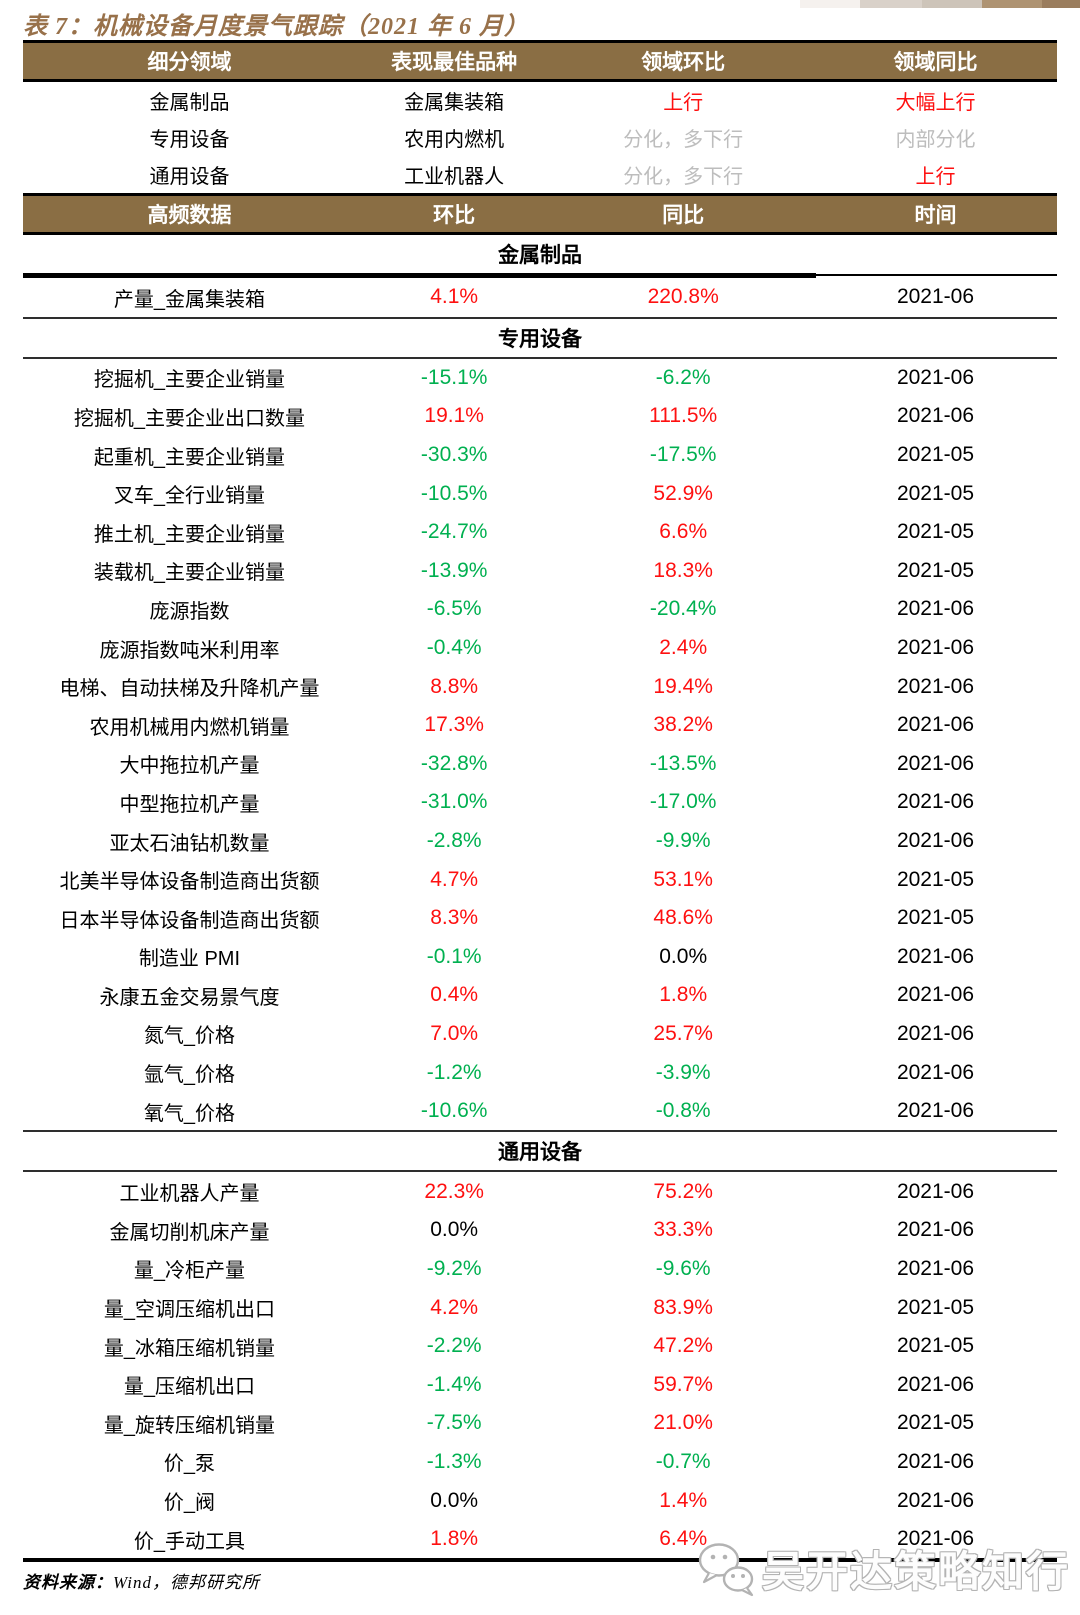  I want to click on table-title: 表 7：机械设备月度景气跟踪（2021 年 6 月）, so click(276, 27).